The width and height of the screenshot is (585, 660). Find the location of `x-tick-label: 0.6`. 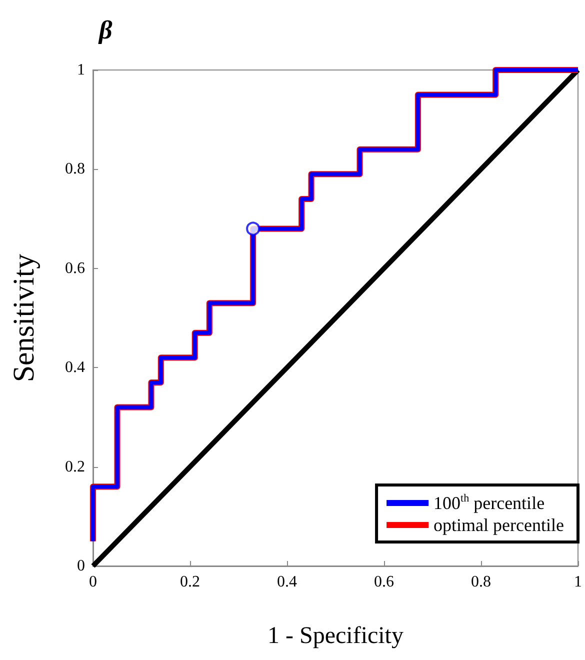

x-tick-label: 0.6 is located at coordinates (384, 582).